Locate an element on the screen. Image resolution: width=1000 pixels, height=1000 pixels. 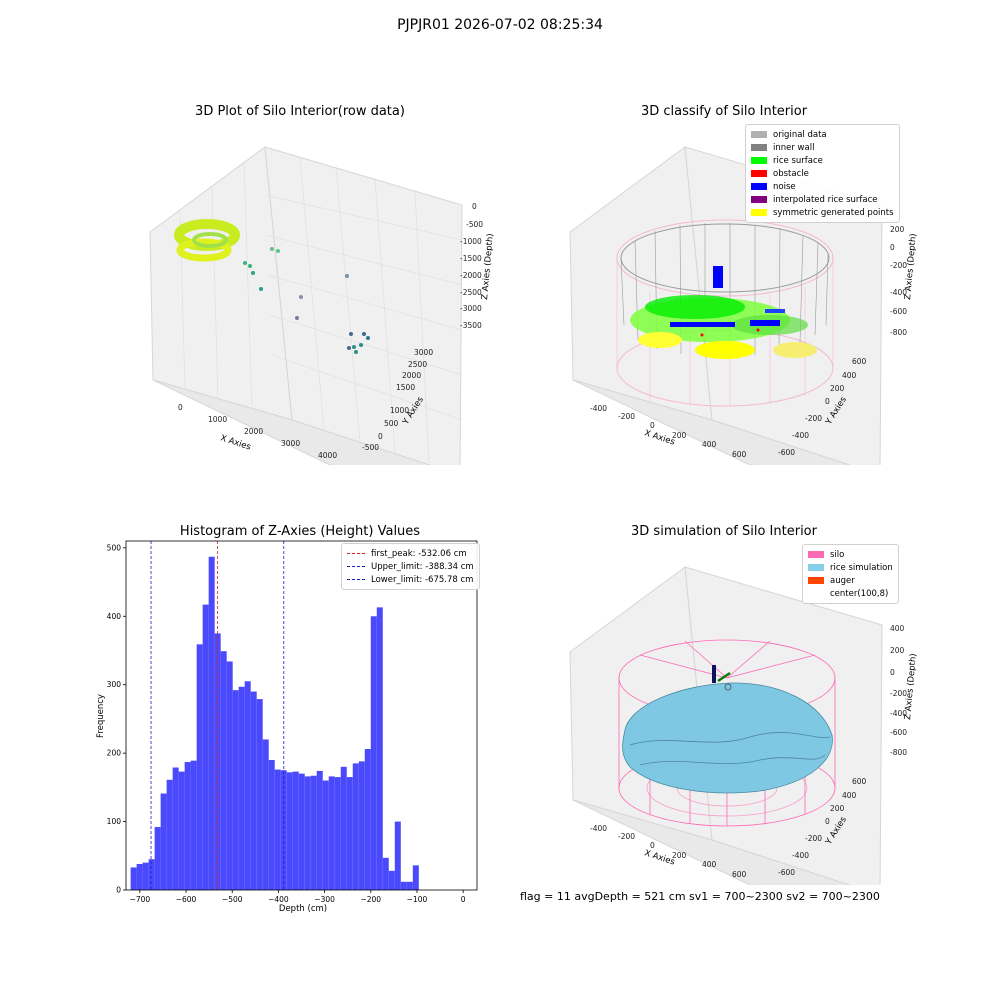
legend-label: interpolated rice surface is located at coordinates (825, 199).